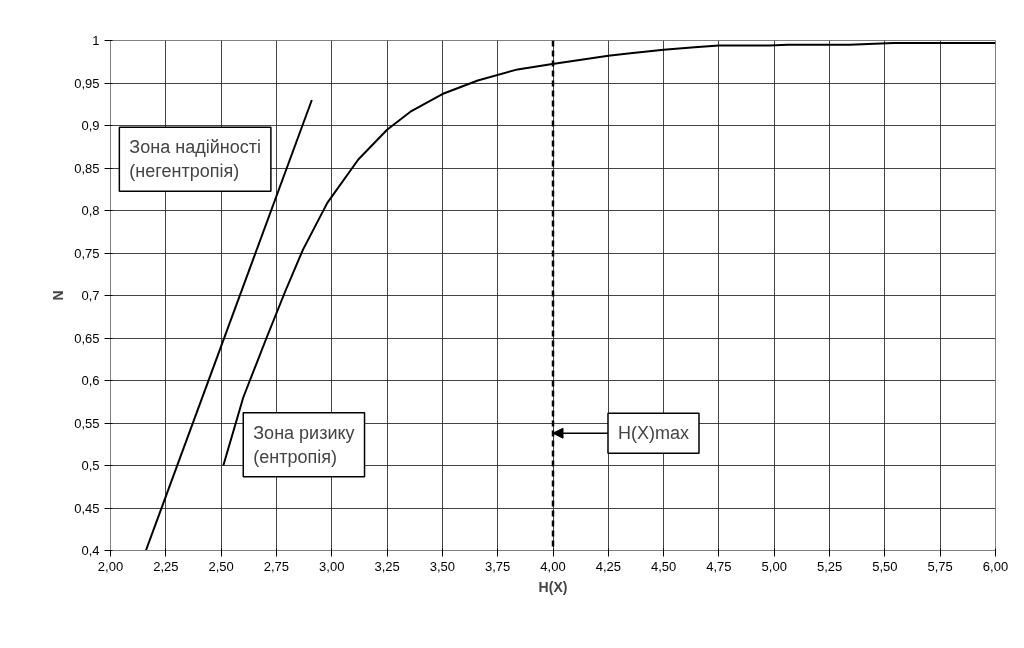  Describe the element at coordinates (87, 423) in the screenshot. I see `y-tick-label: 0,55` at that location.